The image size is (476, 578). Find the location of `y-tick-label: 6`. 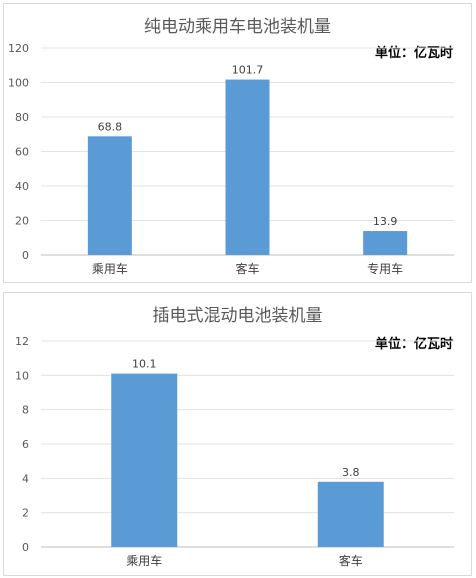

y-tick-label: 6 is located at coordinates (25, 444).